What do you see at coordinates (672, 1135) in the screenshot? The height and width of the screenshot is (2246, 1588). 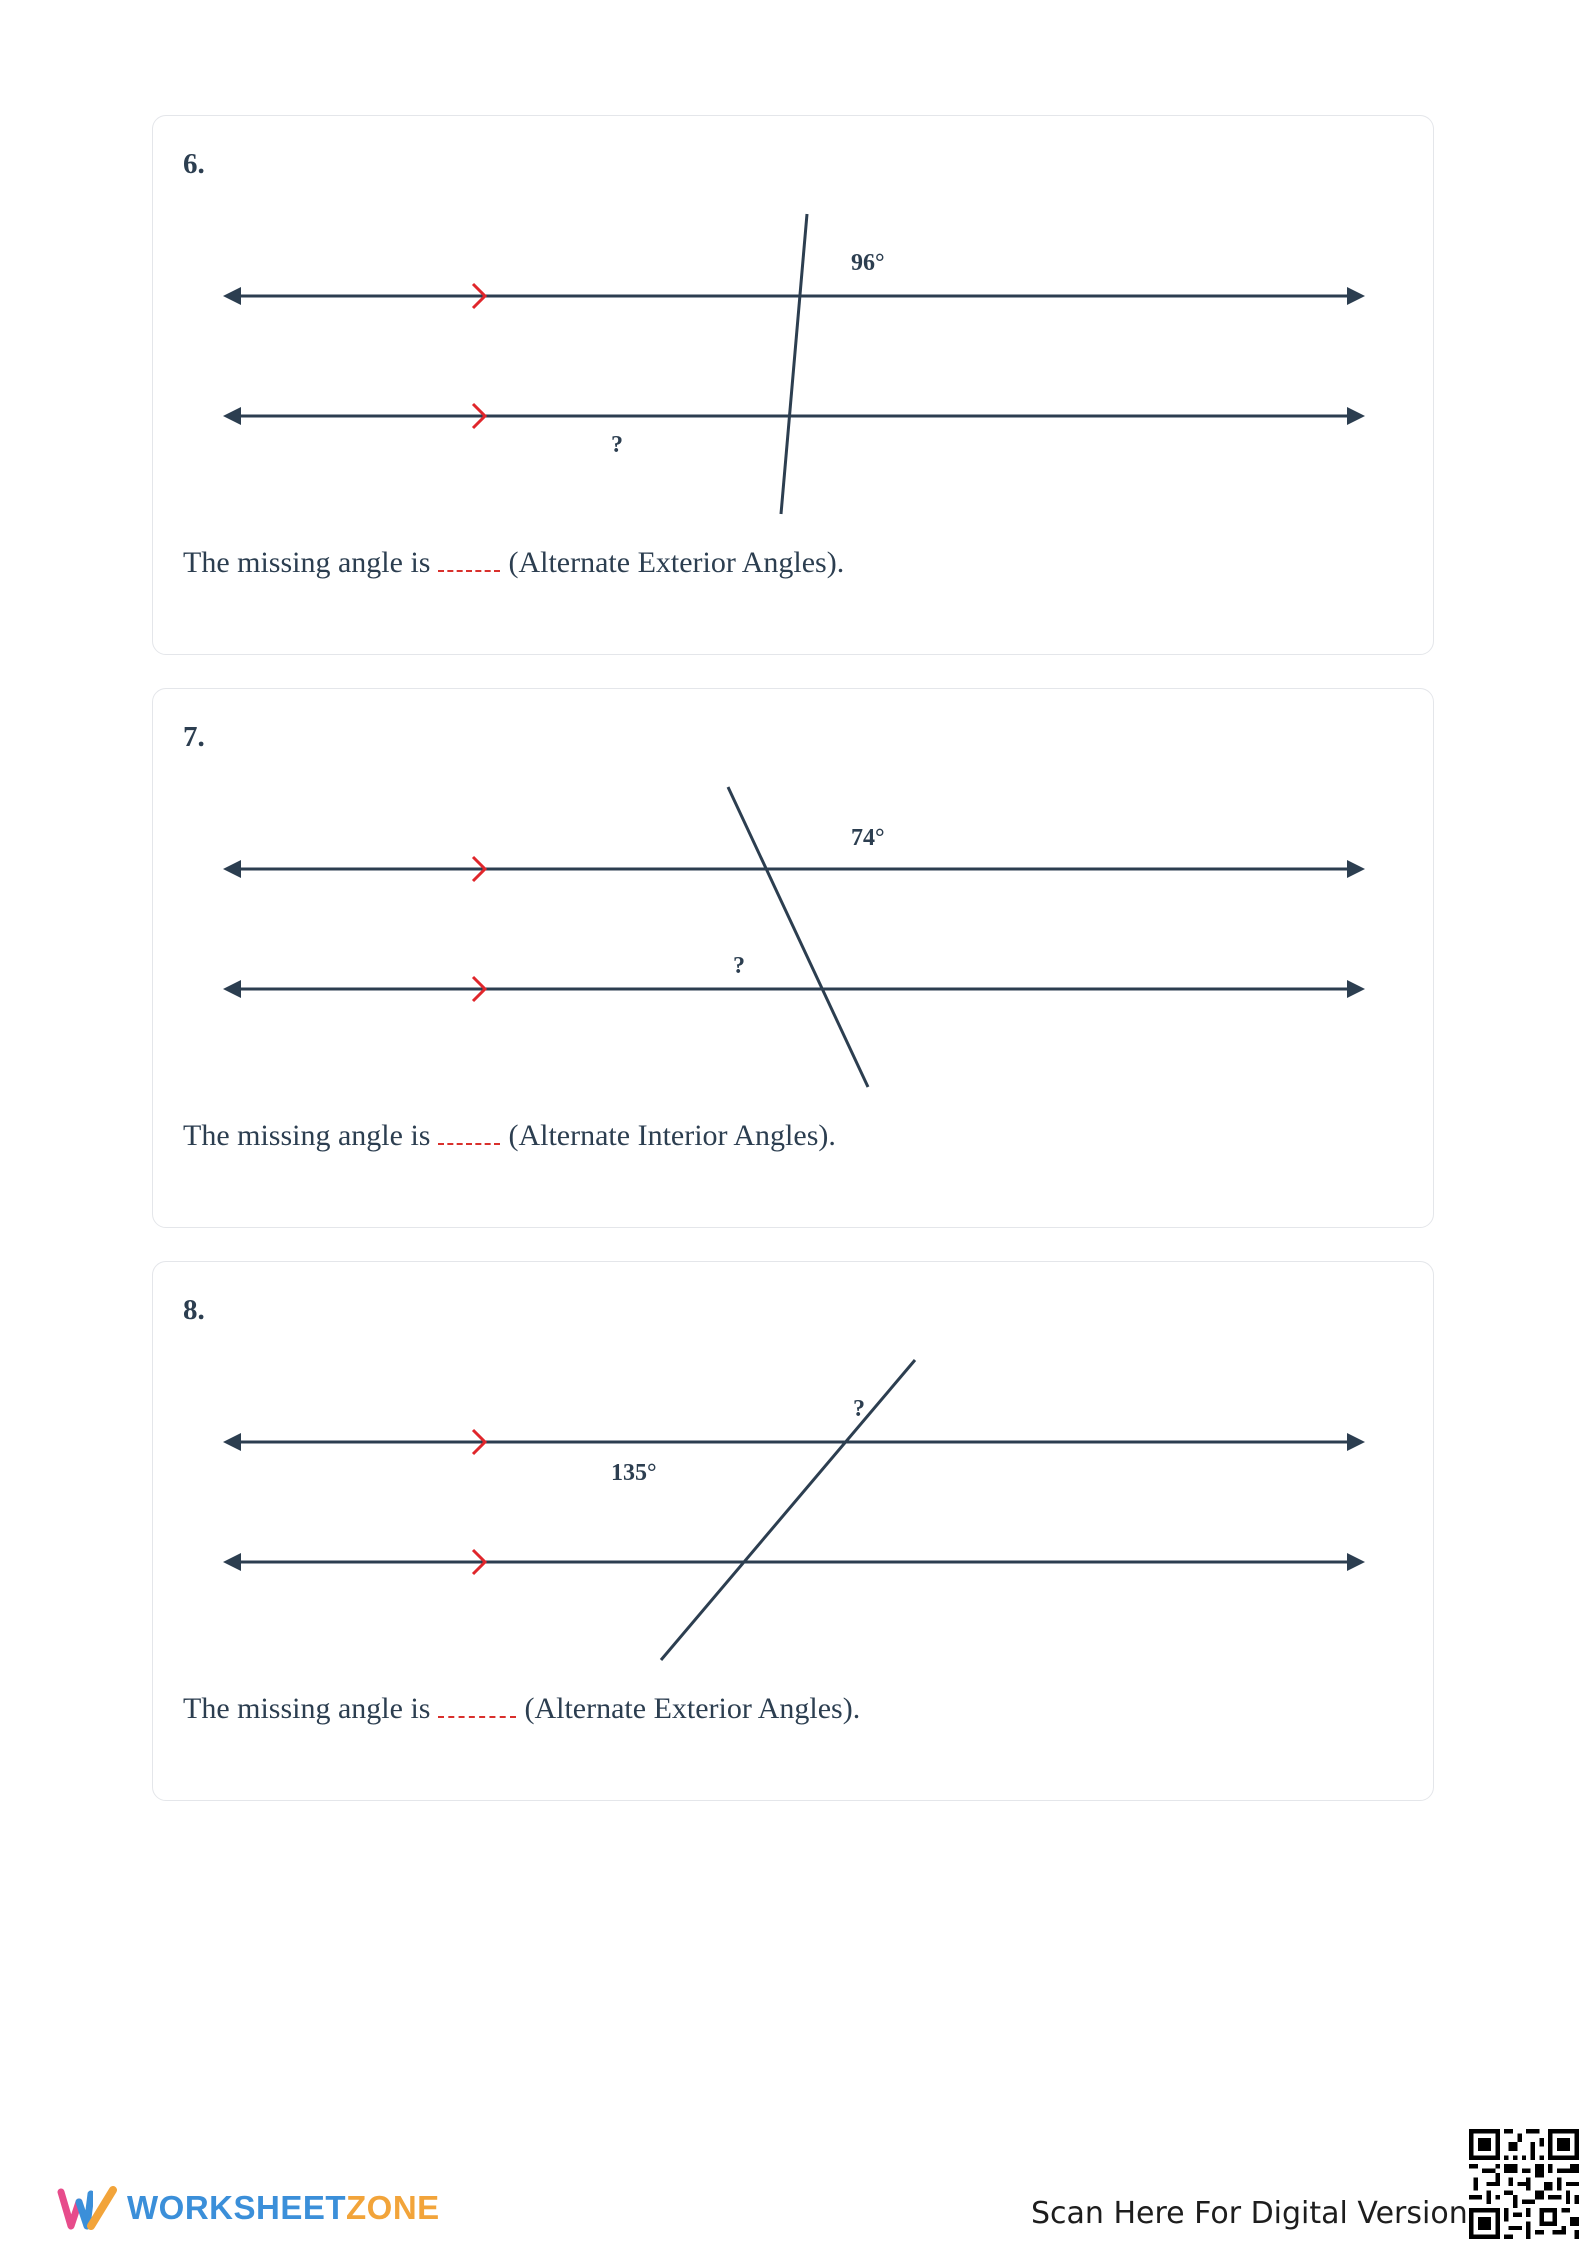 I see `sentence-suffix: (Alternate Interior Angles).` at bounding box center [672, 1135].